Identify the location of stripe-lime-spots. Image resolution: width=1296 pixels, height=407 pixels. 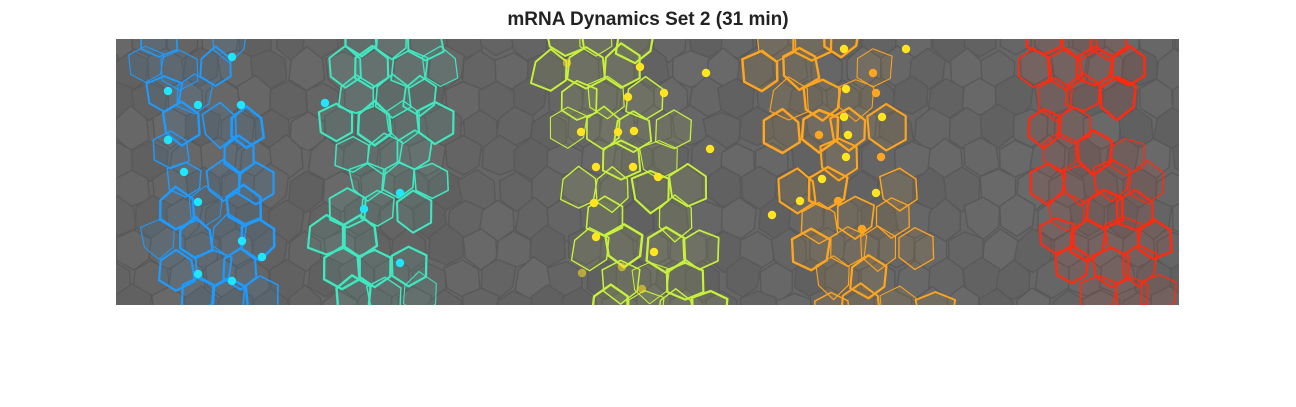
(638, 176).